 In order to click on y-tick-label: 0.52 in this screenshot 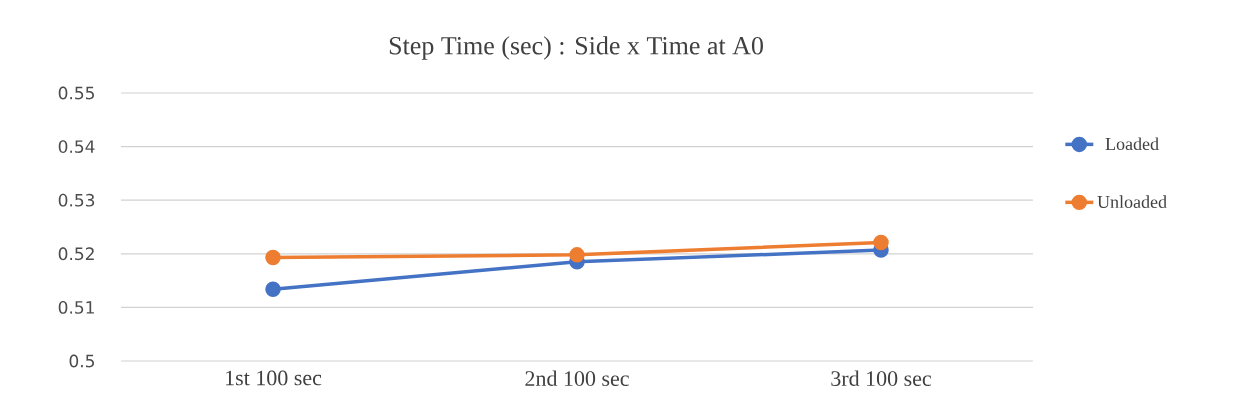, I will do `click(76, 254)`.